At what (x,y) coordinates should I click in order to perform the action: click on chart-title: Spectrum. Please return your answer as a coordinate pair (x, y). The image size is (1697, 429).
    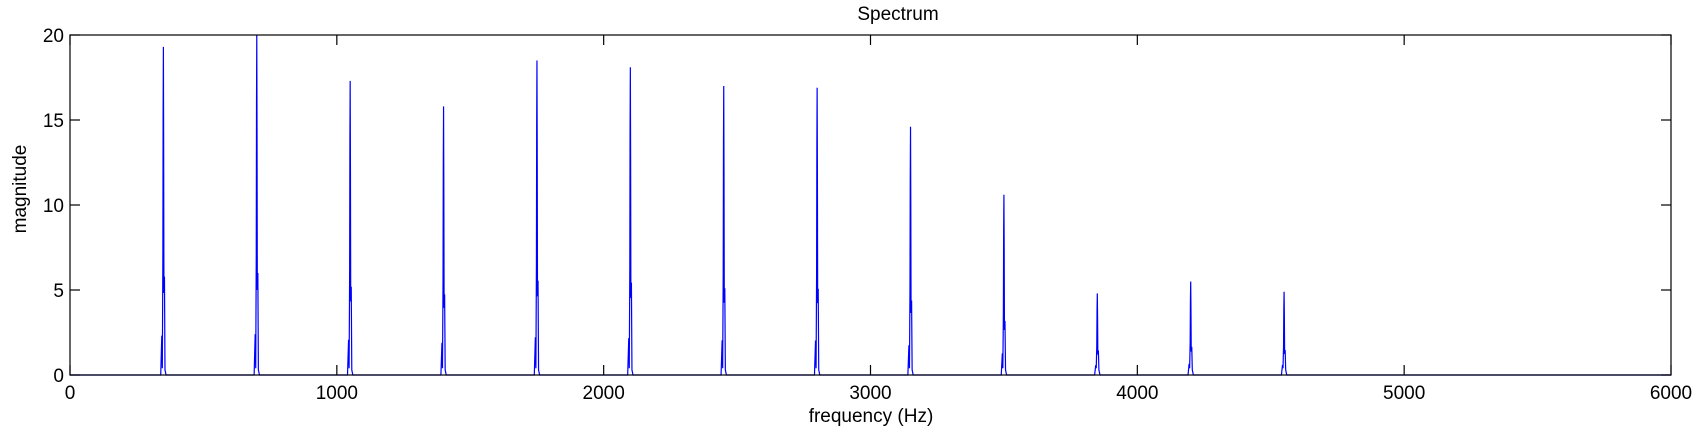
    Looking at the image, I should click on (897, 14).